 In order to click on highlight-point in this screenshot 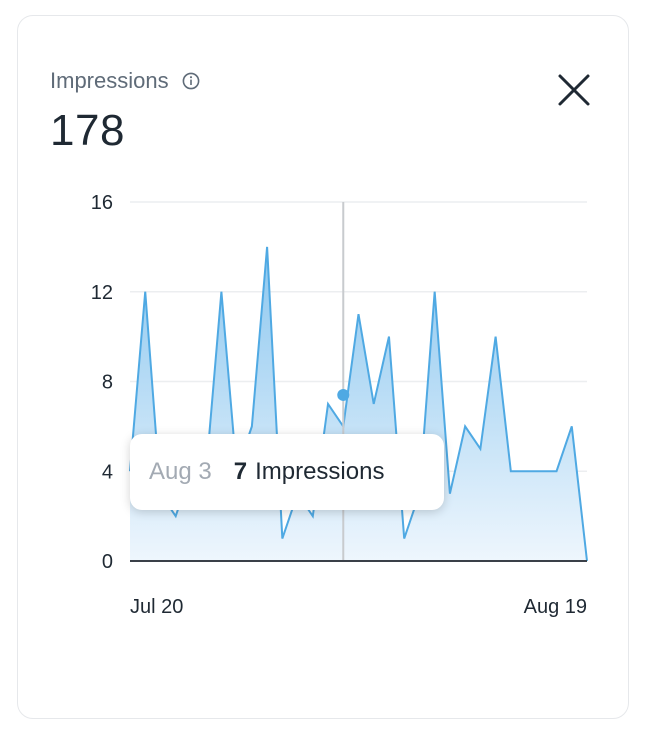, I will do `click(343, 394)`.